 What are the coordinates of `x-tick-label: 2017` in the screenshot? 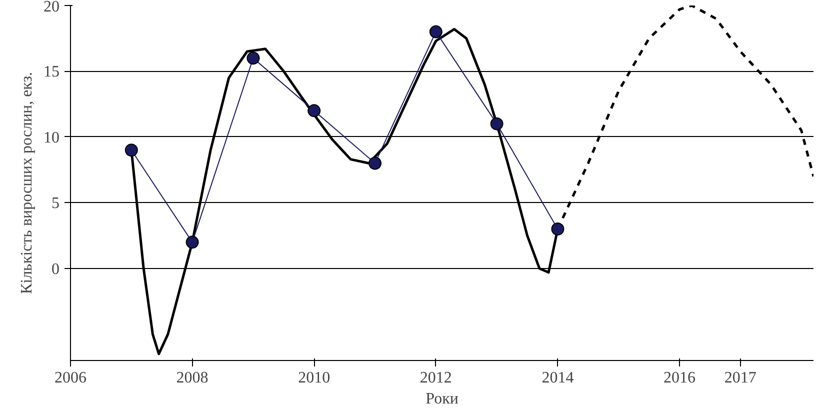 It's located at (740, 378).